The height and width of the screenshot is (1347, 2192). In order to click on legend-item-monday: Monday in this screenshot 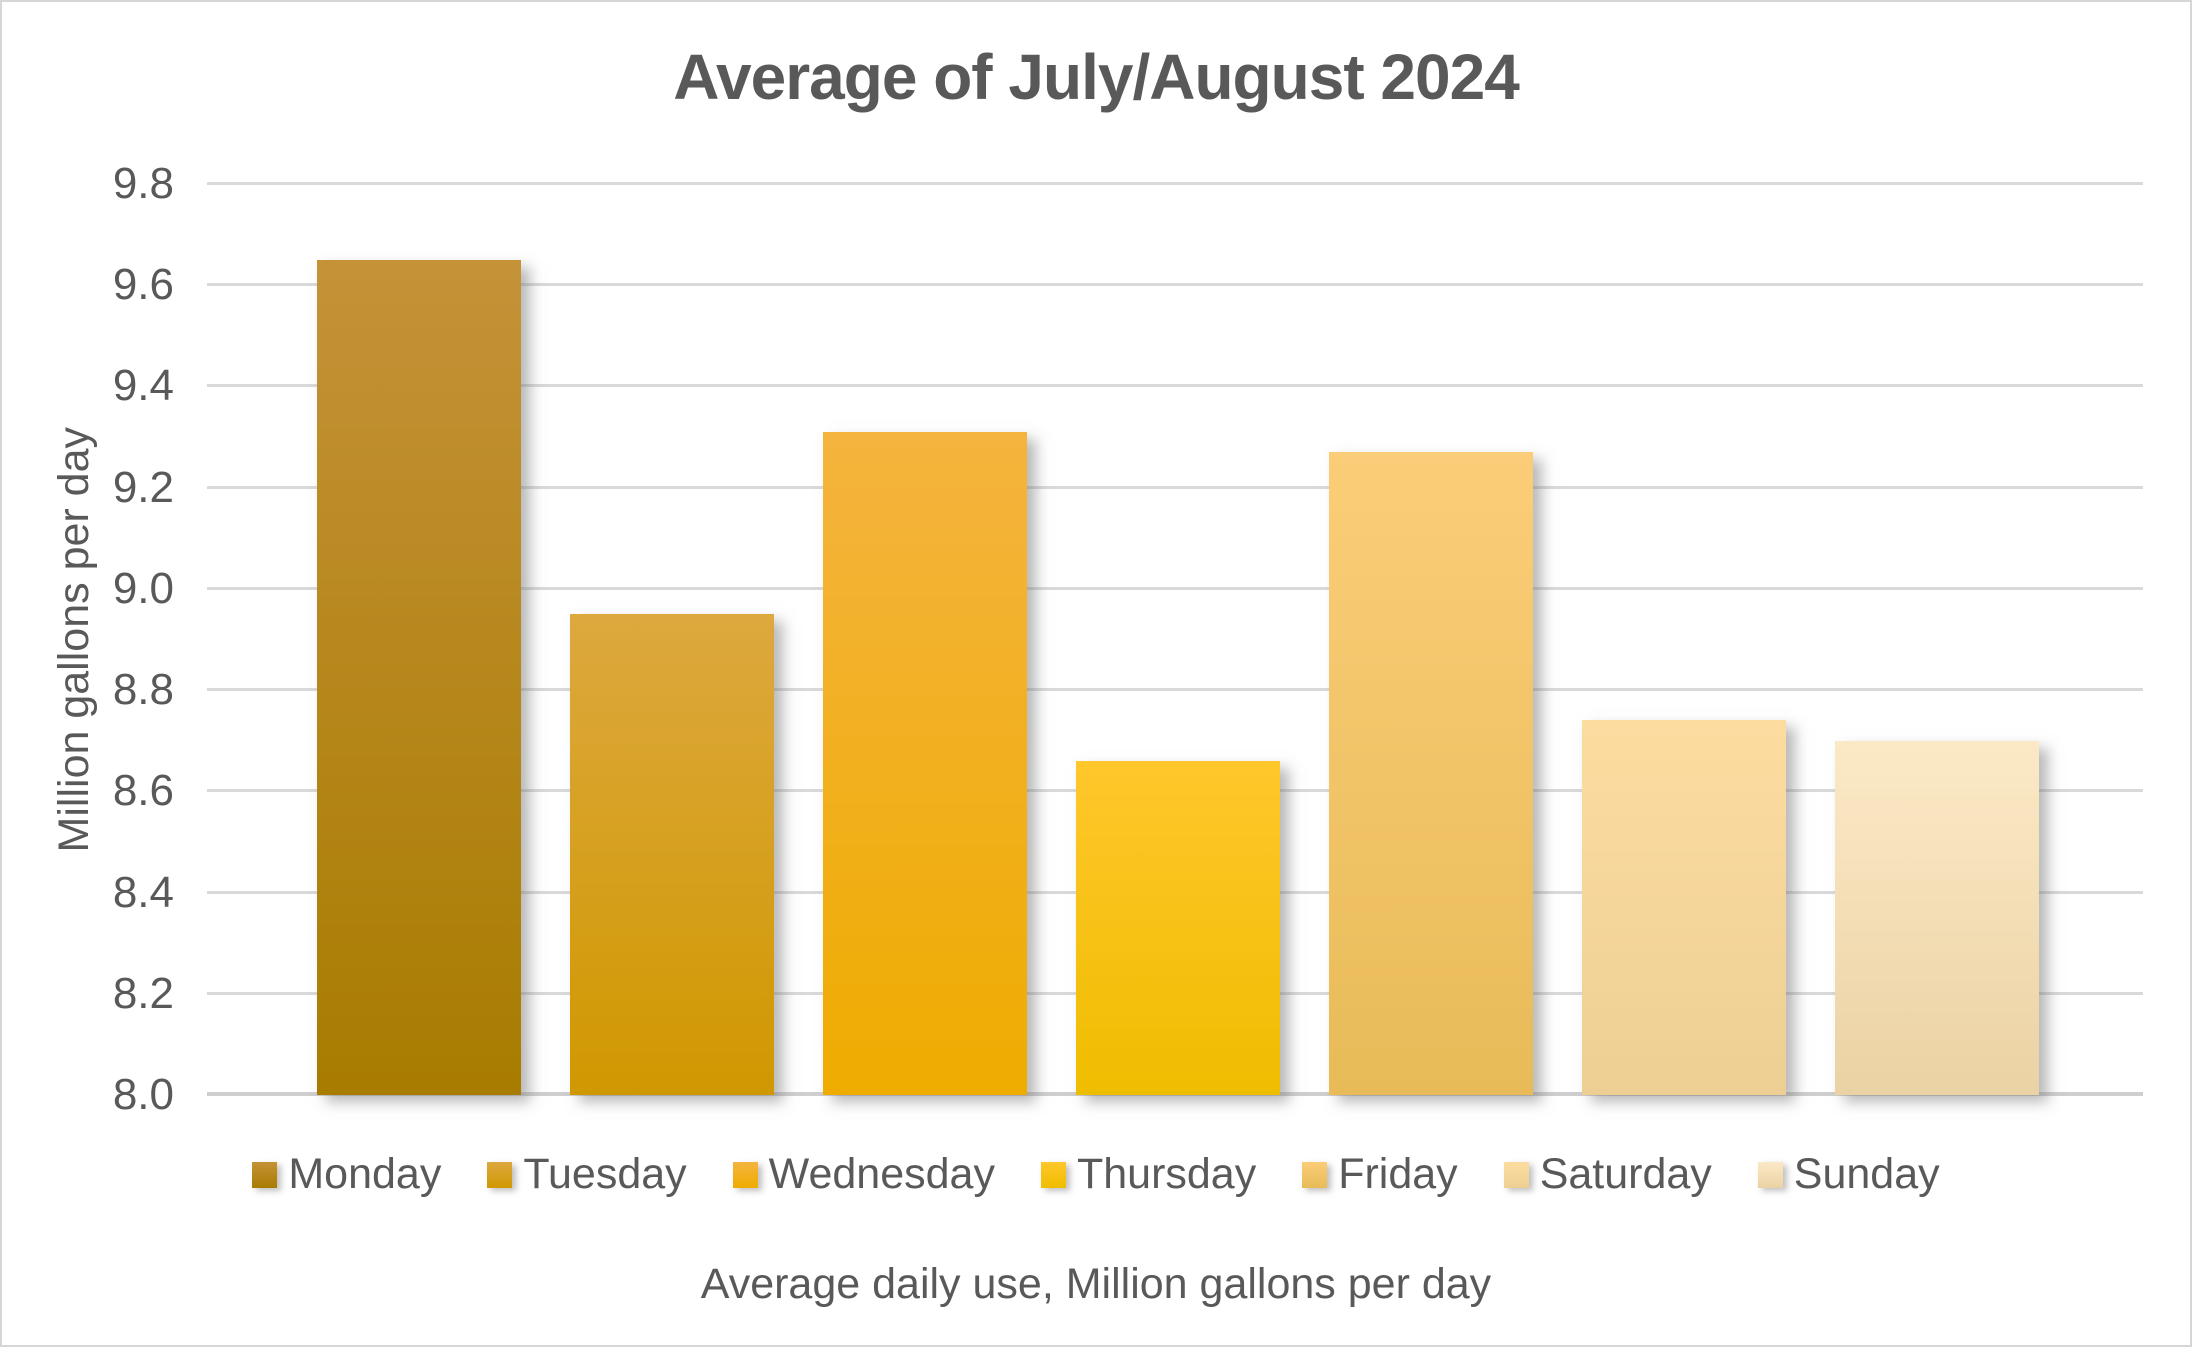, I will do `click(346, 1174)`.